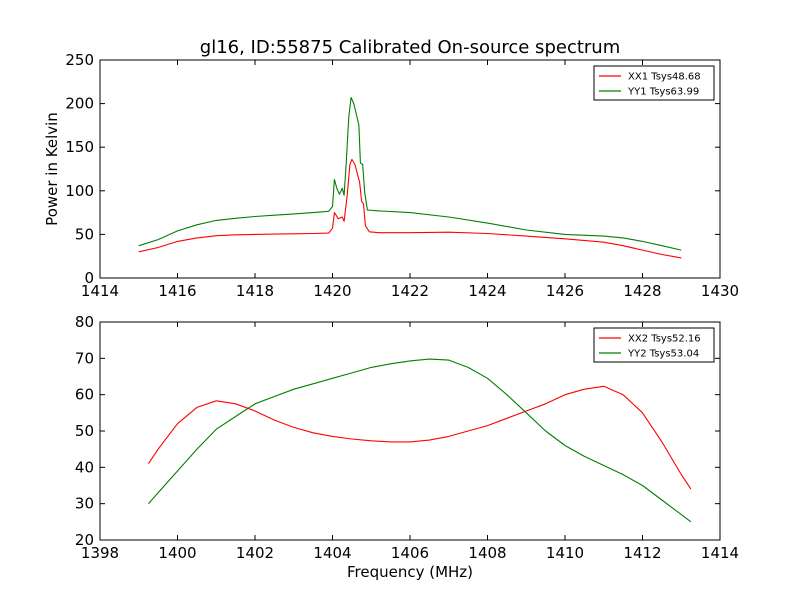 This screenshot has width=800, height=600. Describe the element at coordinates (255, 553) in the screenshot. I see `x-tick-label: 1402` at that location.